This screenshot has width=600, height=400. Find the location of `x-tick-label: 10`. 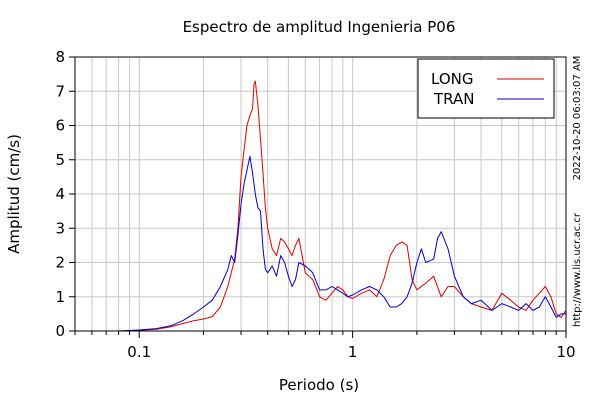

x-tick-label: 10 is located at coordinates (565, 352).